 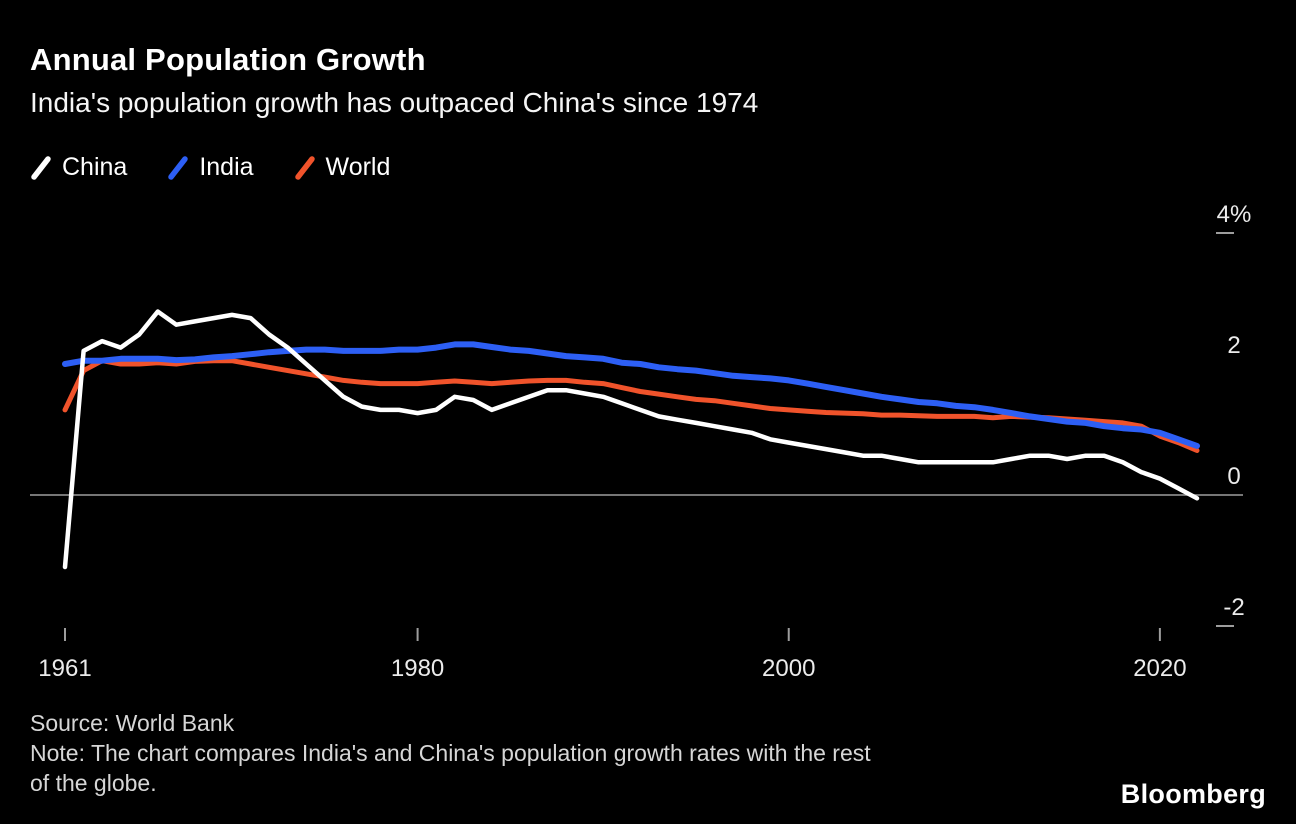 I want to click on y-axis-label: -2, so click(x=1233, y=607).